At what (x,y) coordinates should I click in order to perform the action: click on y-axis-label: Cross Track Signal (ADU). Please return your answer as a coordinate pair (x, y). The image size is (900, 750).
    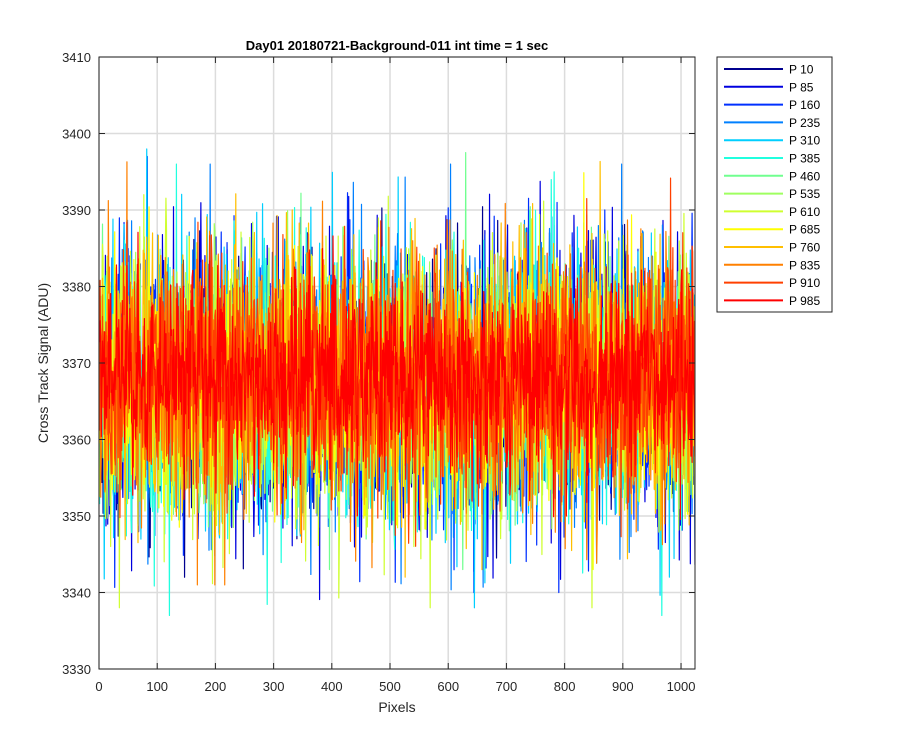
    Looking at the image, I should click on (43, 363).